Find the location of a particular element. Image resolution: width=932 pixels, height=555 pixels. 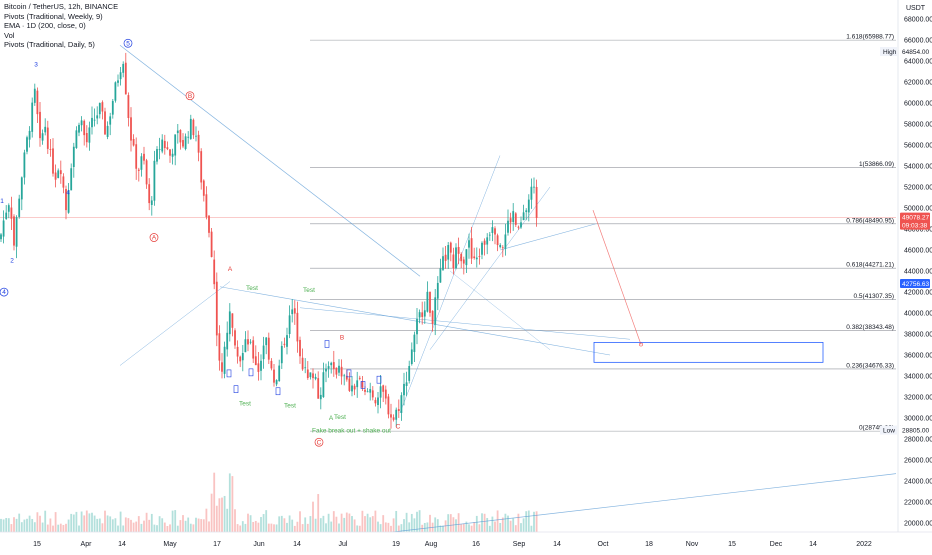

target-box is located at coordinates (708, 352).